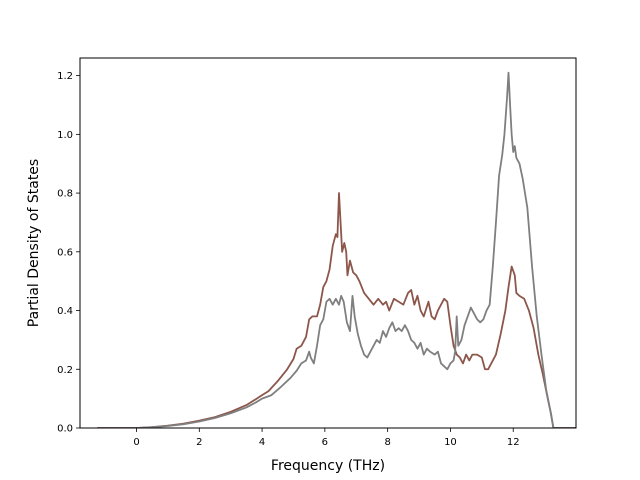 This screenshot has height=480, width=640. I want to click on y-axis-ticks: 0.0 0.2 0.4 0.6 0.8 1.0 1.2, so click(68, 253).